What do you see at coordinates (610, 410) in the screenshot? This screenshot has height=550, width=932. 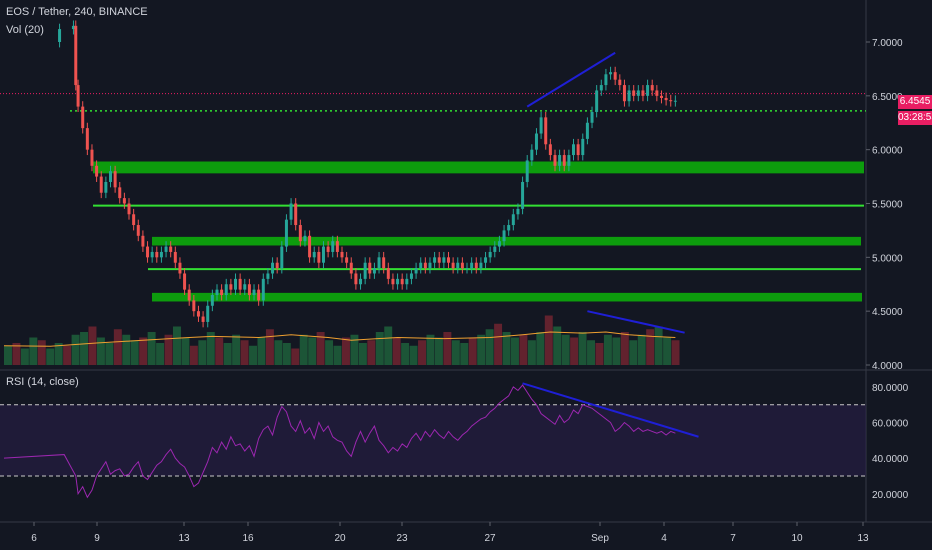 I see `rsi-trendline` at bounding box center [610, 410].